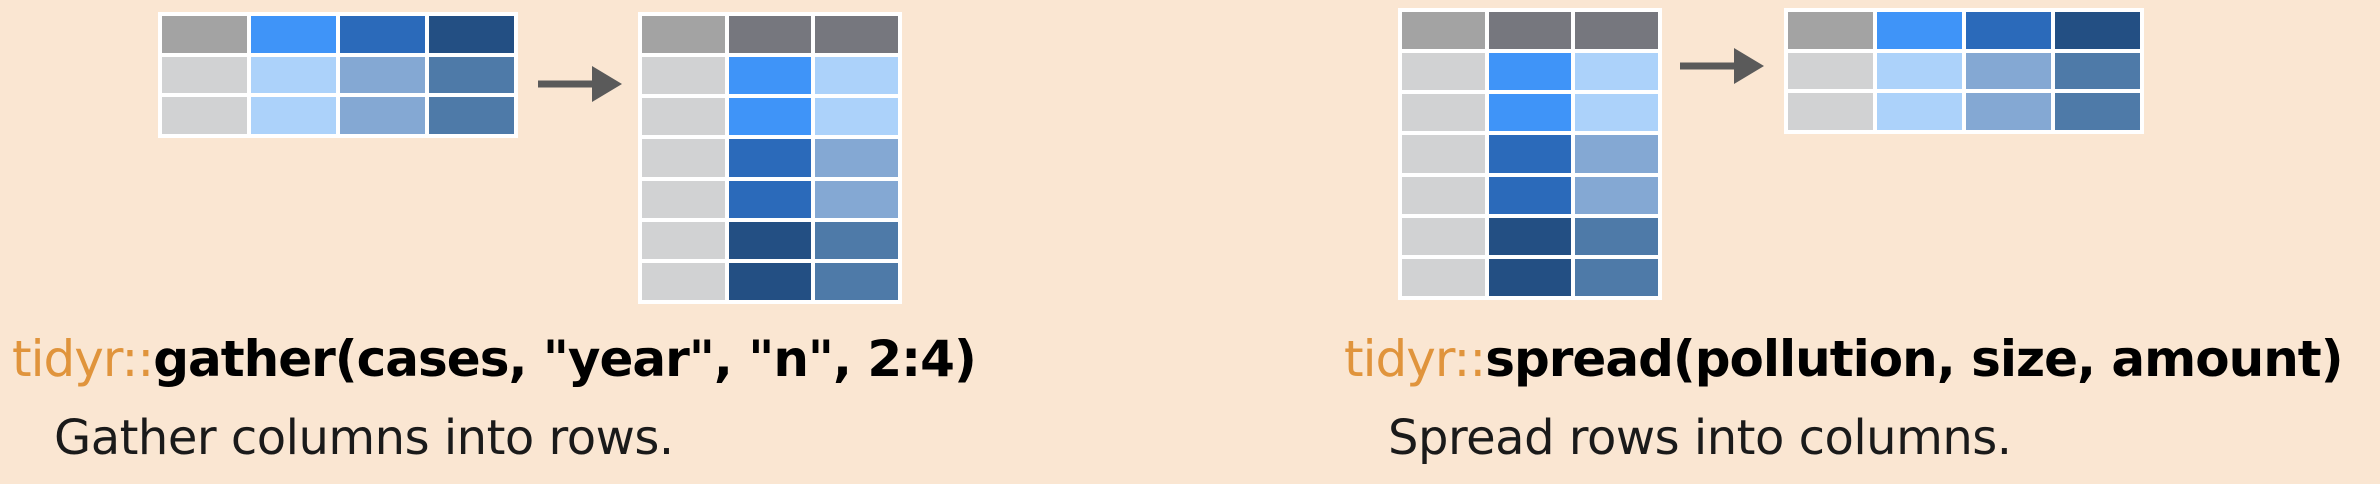 The height and width of the screenshot is (484, 2380). What do you see at coordinates (1722, 66) in the screenshot?
I see `spread-arrow-icon` at bounding box center [1722, 66].